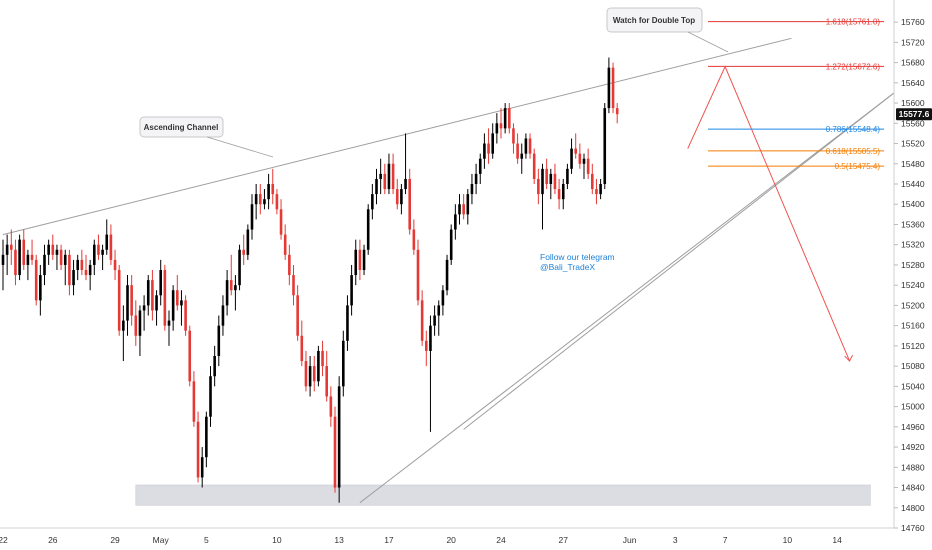  What do you see at coordinates (913, 386) in the screenshot?
I see `price-tick-label: 15040` at bounding box center [913, 386].